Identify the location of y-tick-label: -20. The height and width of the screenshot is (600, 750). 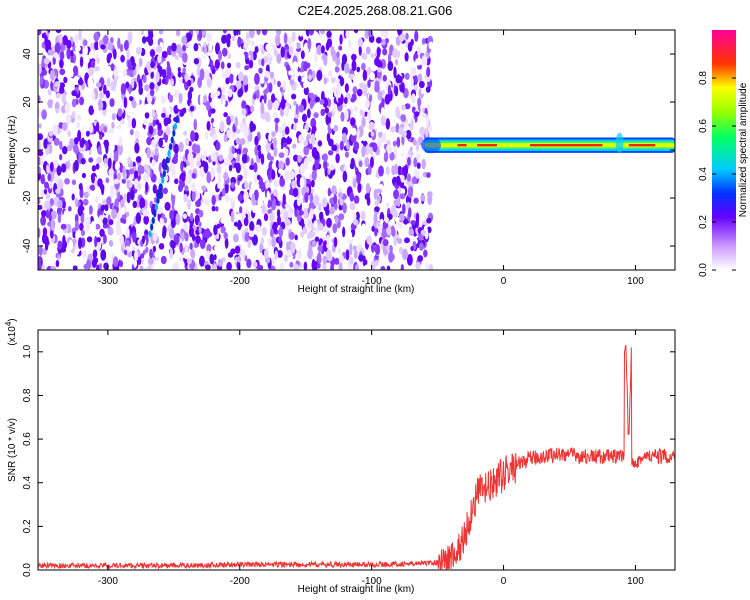
(27, 197).